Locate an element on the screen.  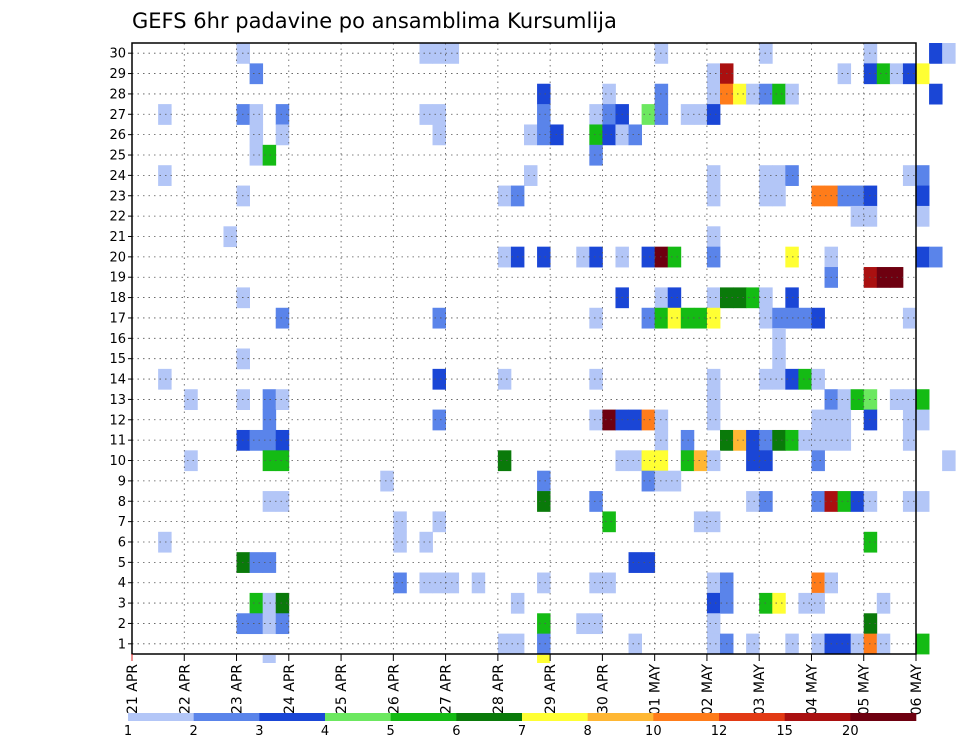
x-tick-label: 01 MAY is located at coordinates (656, 690).